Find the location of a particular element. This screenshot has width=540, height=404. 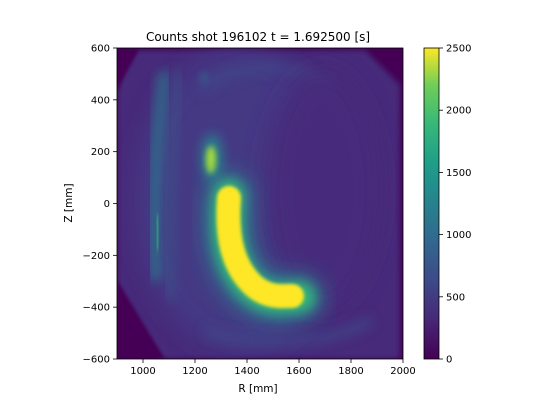

y-tick-label: 400 is located at coordinates (100, 100).